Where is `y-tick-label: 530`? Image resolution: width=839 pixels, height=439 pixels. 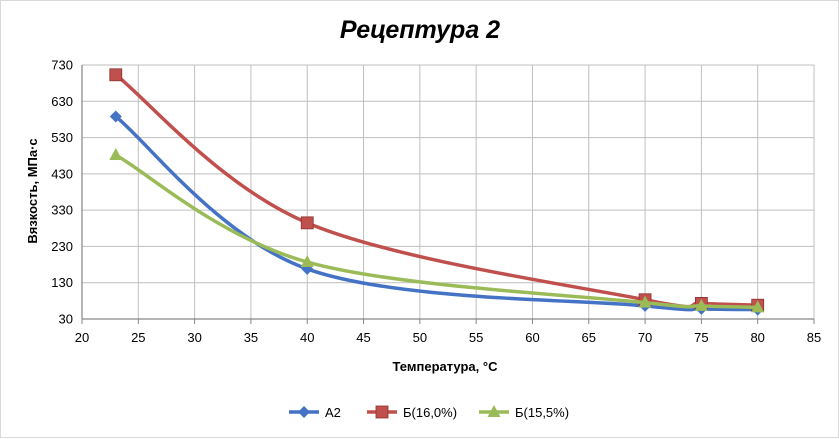 y-tick-label: 530 is located at coordinates (62, 137).